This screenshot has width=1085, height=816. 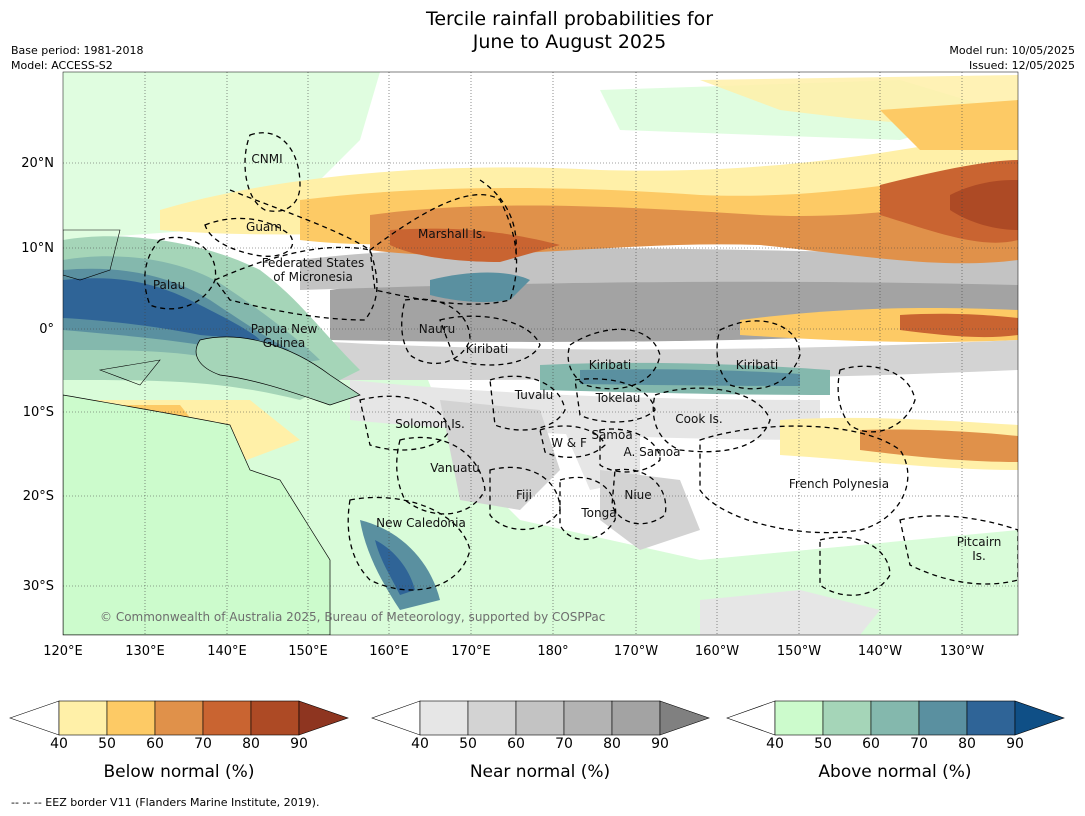 What do you see at coordinates (967, 744) in the screenshot?
I see `cbar-above-tick-80: 80` at bounding box center [967, 744].